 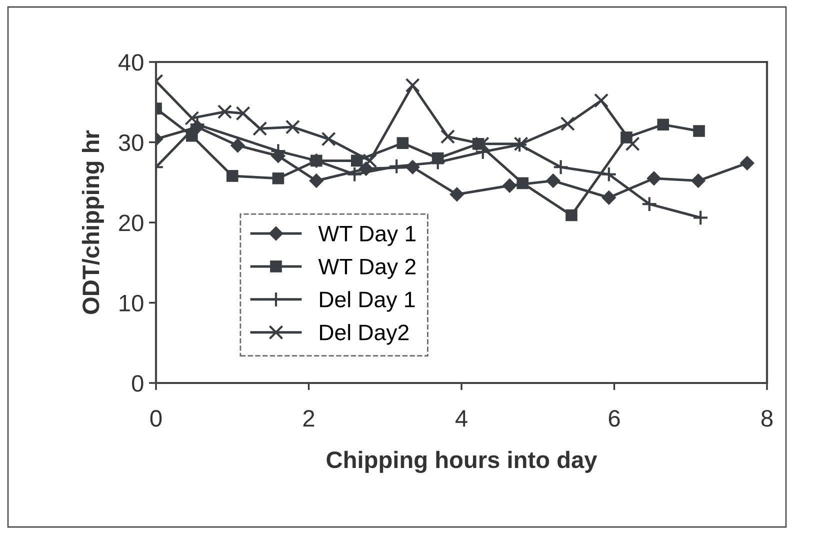 What do you see at coordinates (93, 222) in the screenshot?
I see `y-axis-title: ODT/chipping hr` at bounding box center [93, 222].